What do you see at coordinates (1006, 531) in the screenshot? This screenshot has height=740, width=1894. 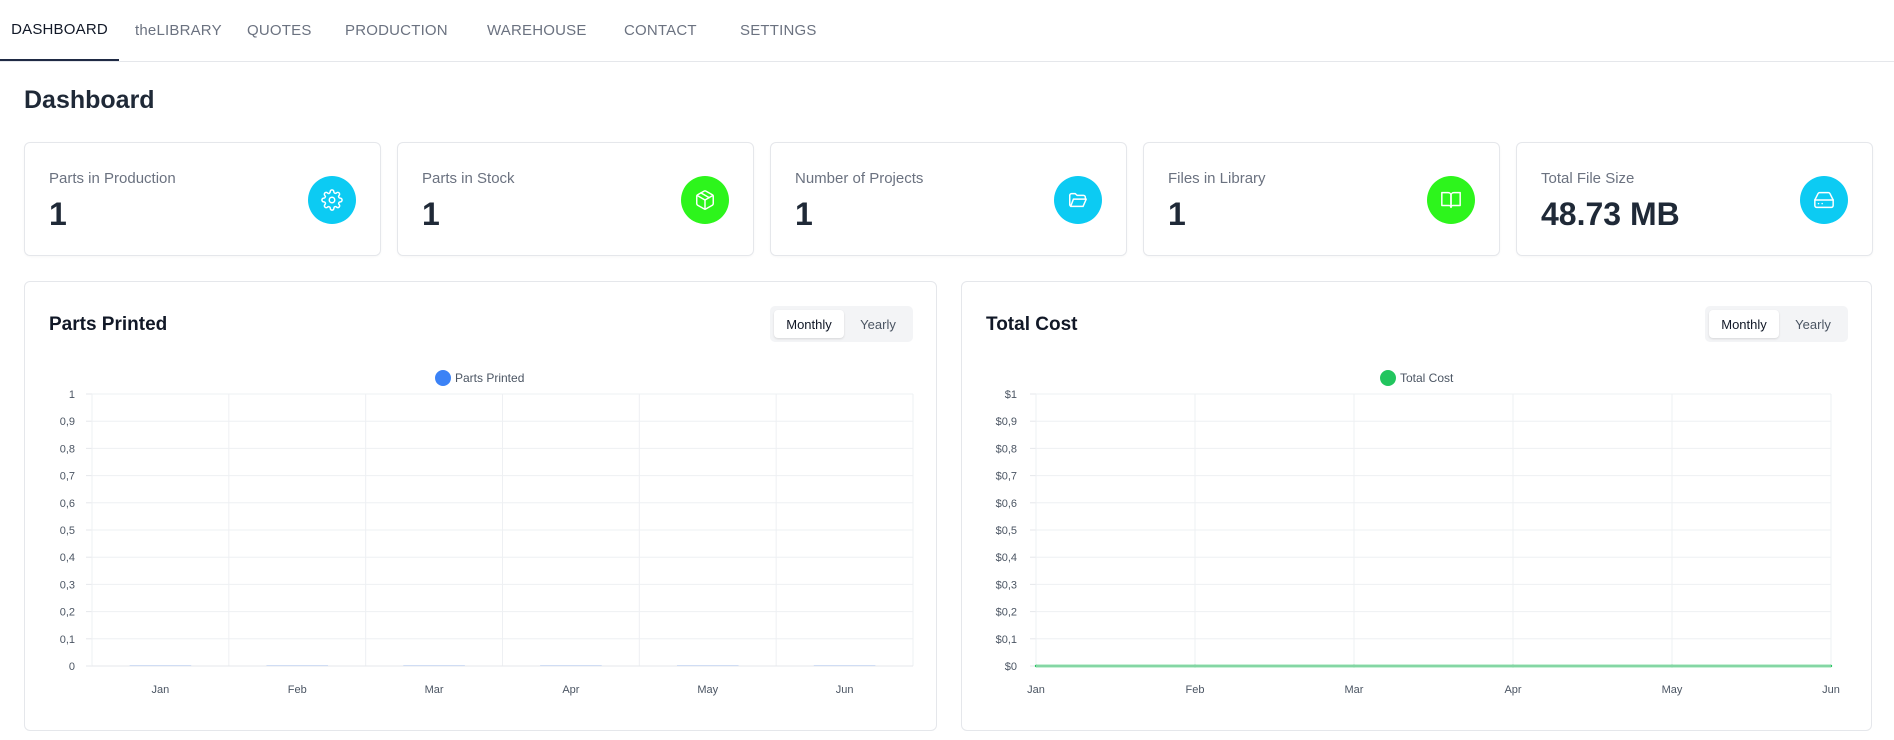 I see `y-tick-label: $0,5` at bounding box center [1006, 531].